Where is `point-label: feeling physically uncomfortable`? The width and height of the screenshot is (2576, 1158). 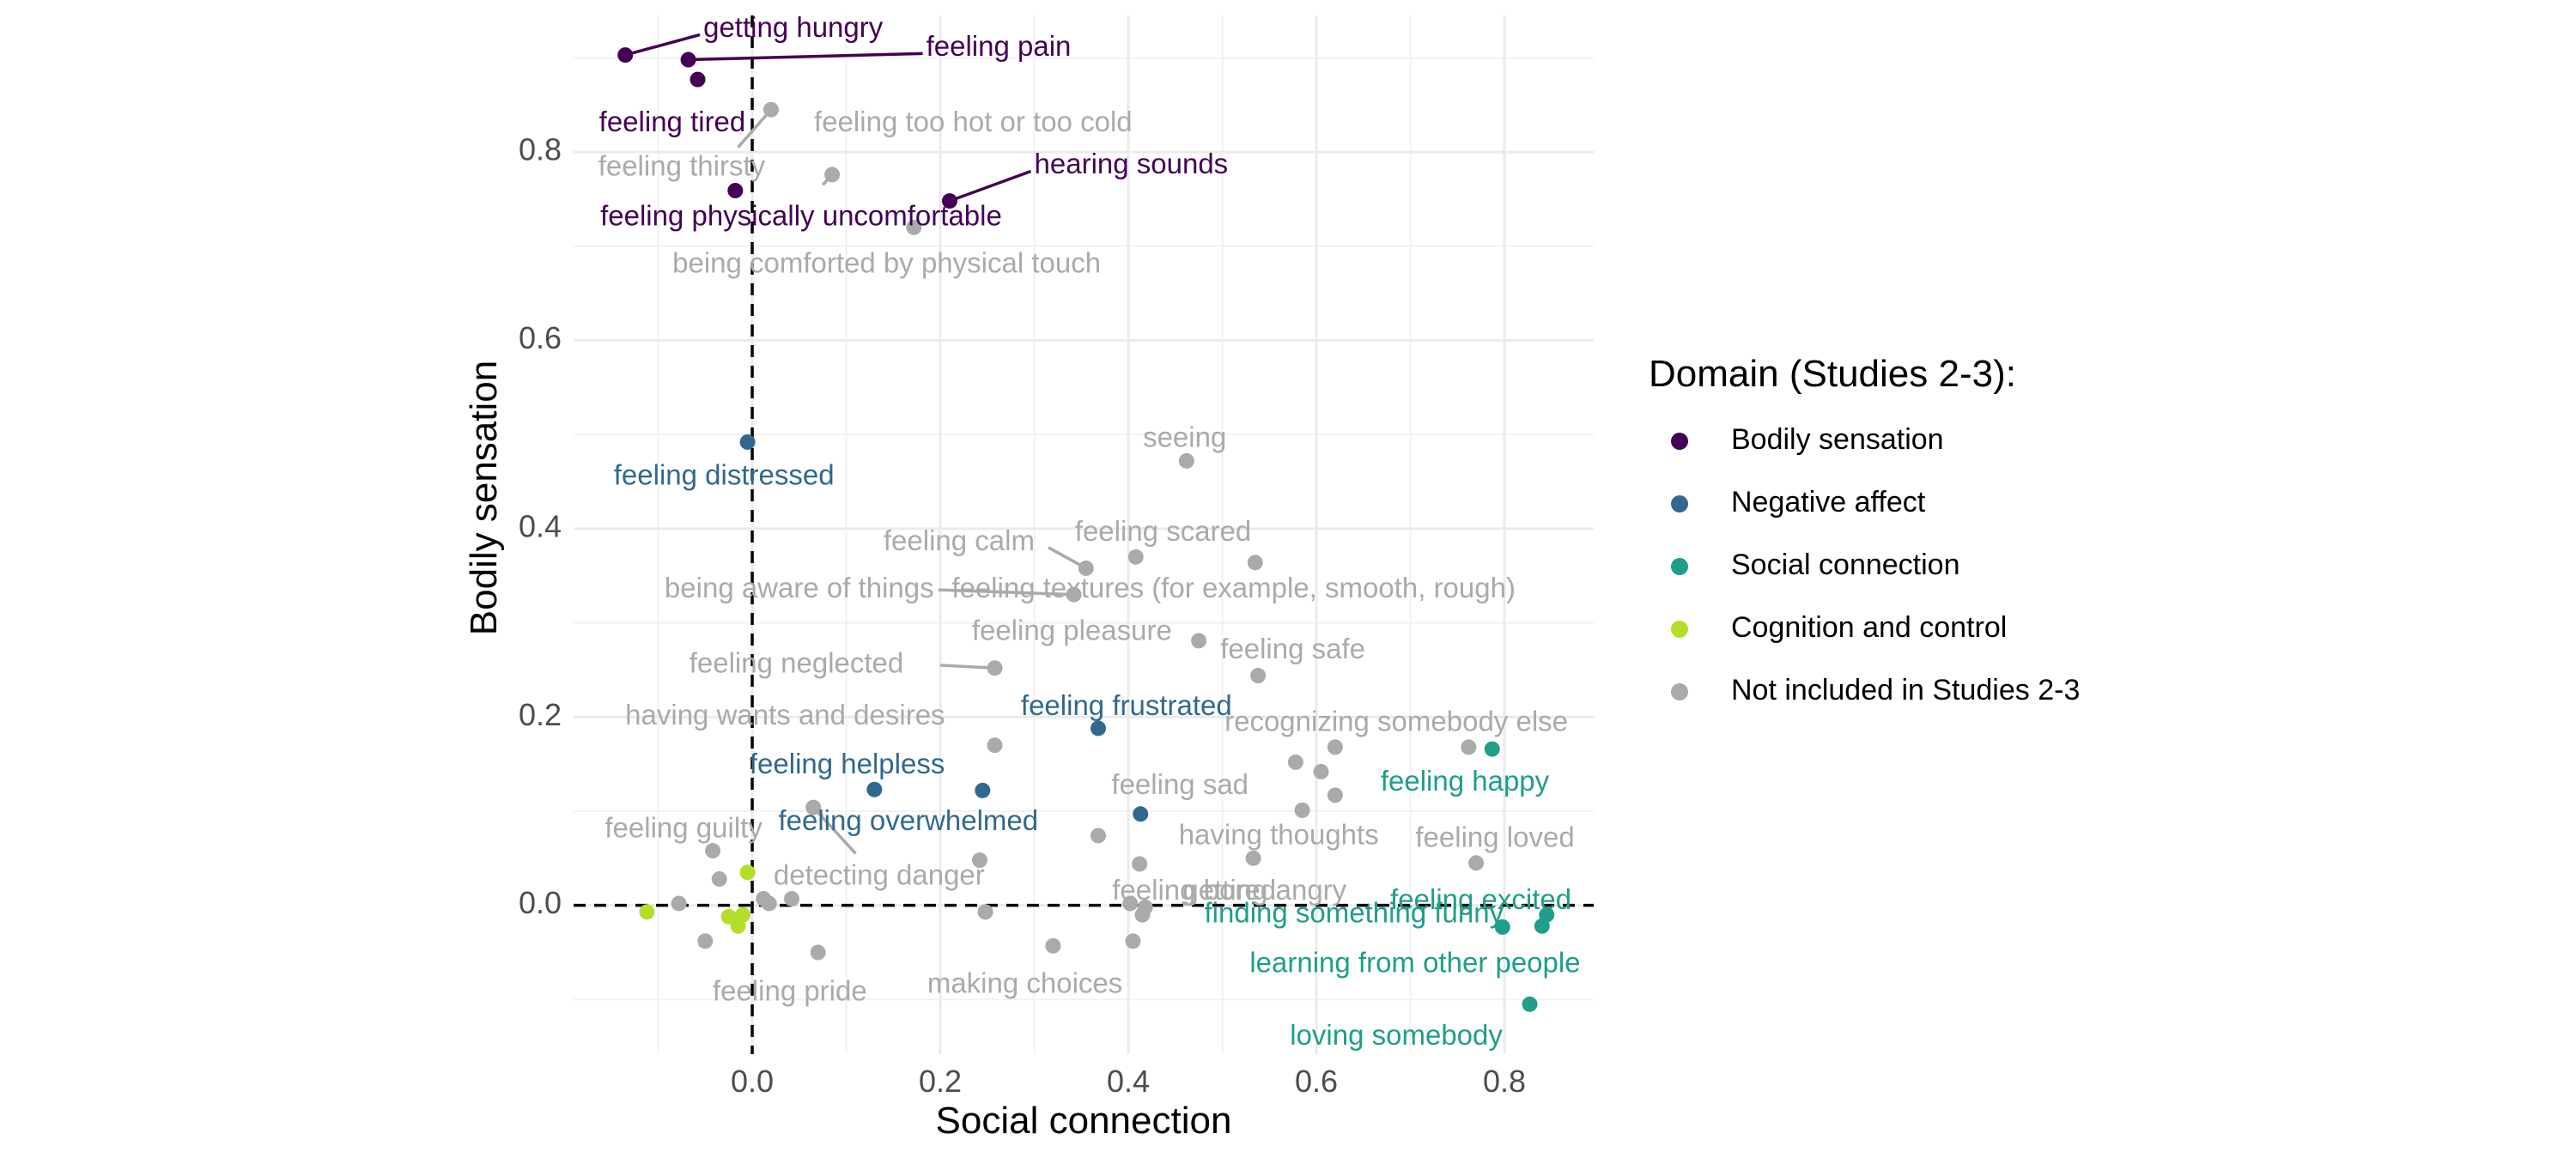
point-label: feeling physically uncomfortable is located at coordinates (801, 216).